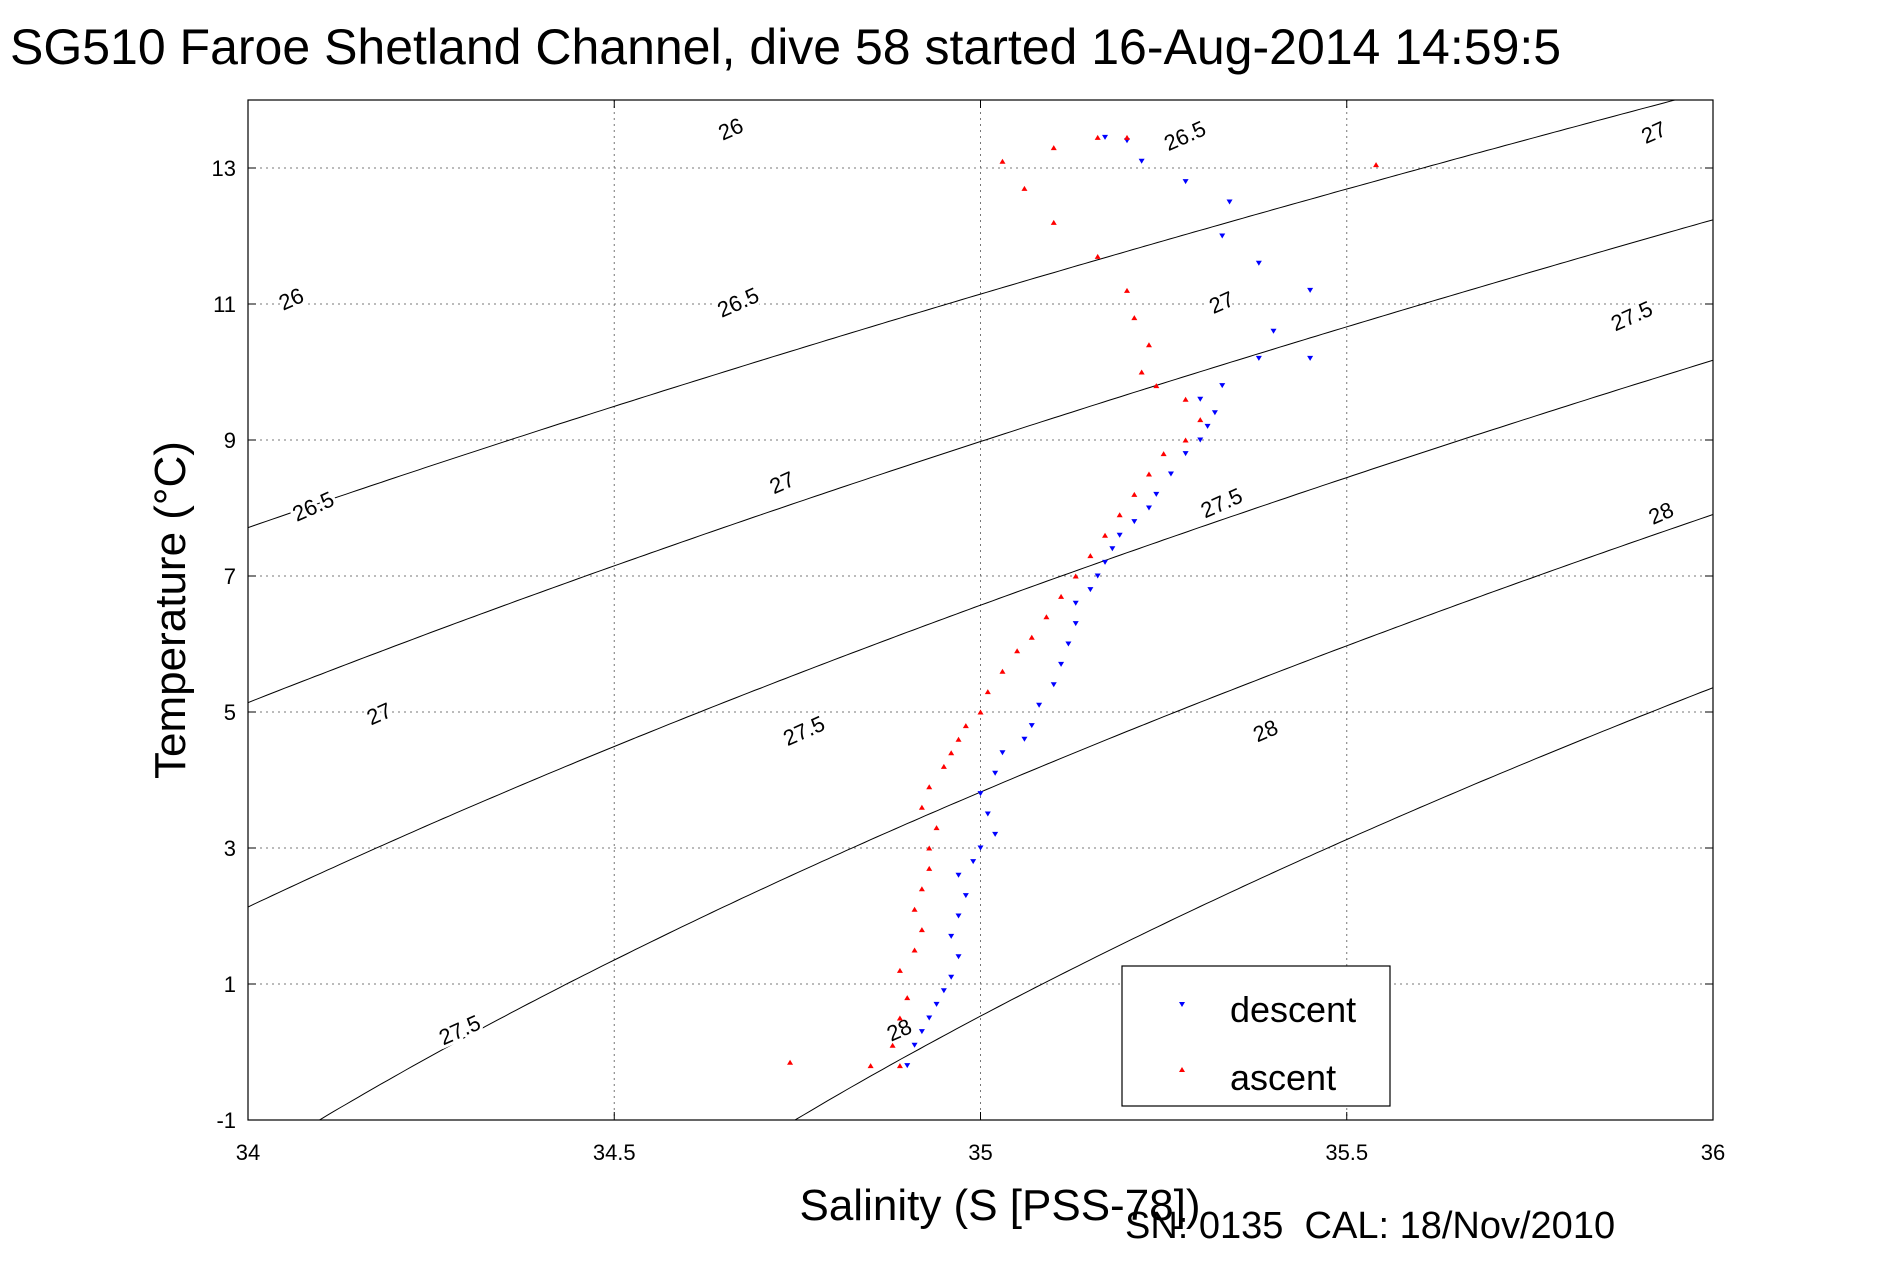 This screenshot has width=1891, height=1262. Describe the element at coordinates (1293, 1009) in the screenshot. I see `legend-label-descent: descent` at that location.